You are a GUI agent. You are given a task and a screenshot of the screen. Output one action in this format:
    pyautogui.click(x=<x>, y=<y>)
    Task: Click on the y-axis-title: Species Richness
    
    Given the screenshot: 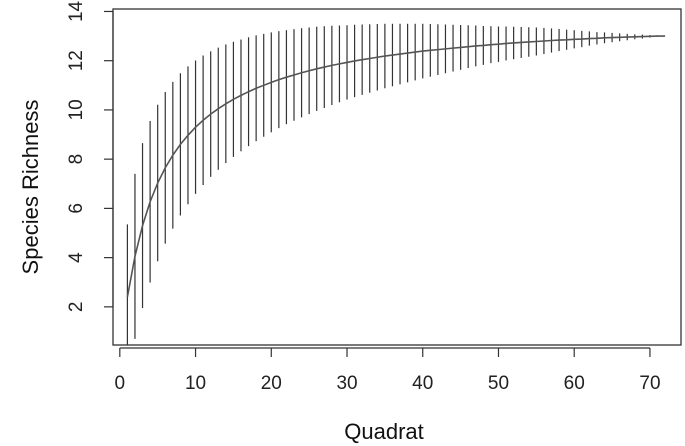 What is the action you would take?
    pyautogui.click(x=30, y=187)
    